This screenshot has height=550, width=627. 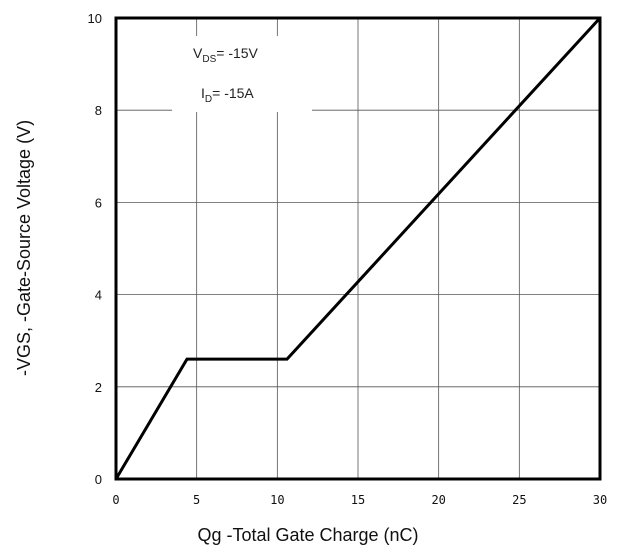 What do you see at coordinates (307, 535) in the screenshot?
I see `x-axis-label: Qg -Total Gate Charge (nC)` at bounding box center [307, 535].